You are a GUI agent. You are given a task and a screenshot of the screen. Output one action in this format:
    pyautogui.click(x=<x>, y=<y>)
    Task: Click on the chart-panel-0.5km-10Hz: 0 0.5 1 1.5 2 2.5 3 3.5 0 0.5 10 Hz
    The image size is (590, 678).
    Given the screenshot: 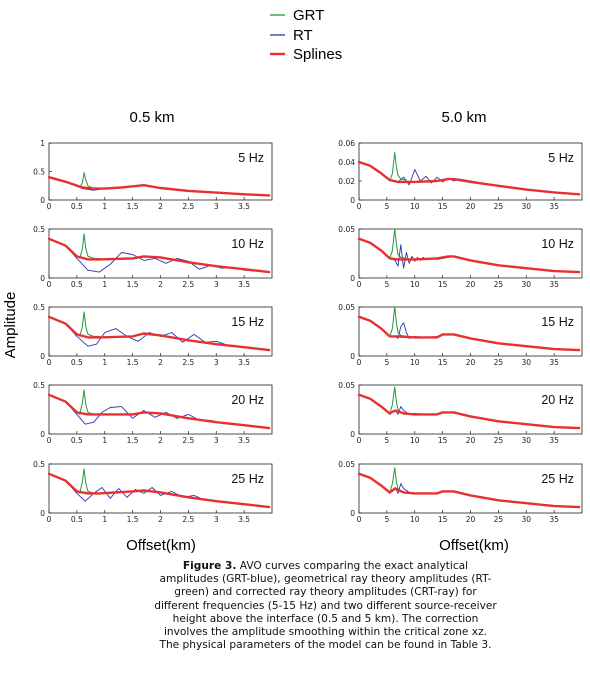 What is the action you would take?
    pyautogui.click(x=153, y=257)
    